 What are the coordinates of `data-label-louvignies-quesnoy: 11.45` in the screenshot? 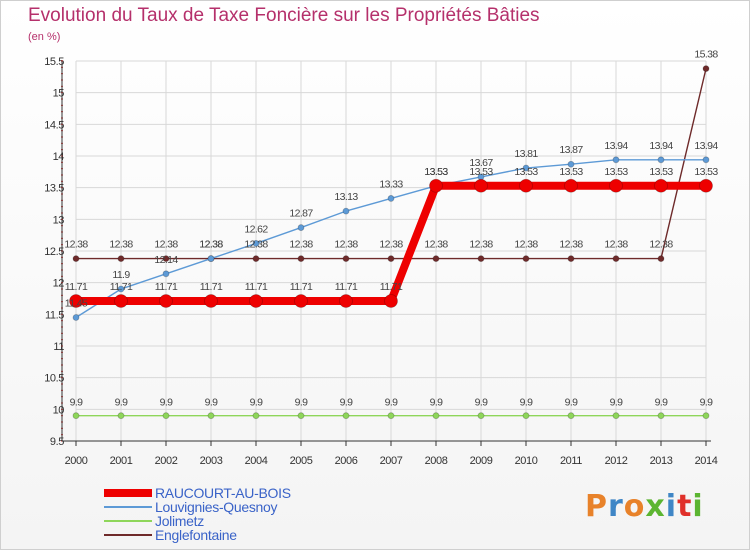 It's located at (76, 304).